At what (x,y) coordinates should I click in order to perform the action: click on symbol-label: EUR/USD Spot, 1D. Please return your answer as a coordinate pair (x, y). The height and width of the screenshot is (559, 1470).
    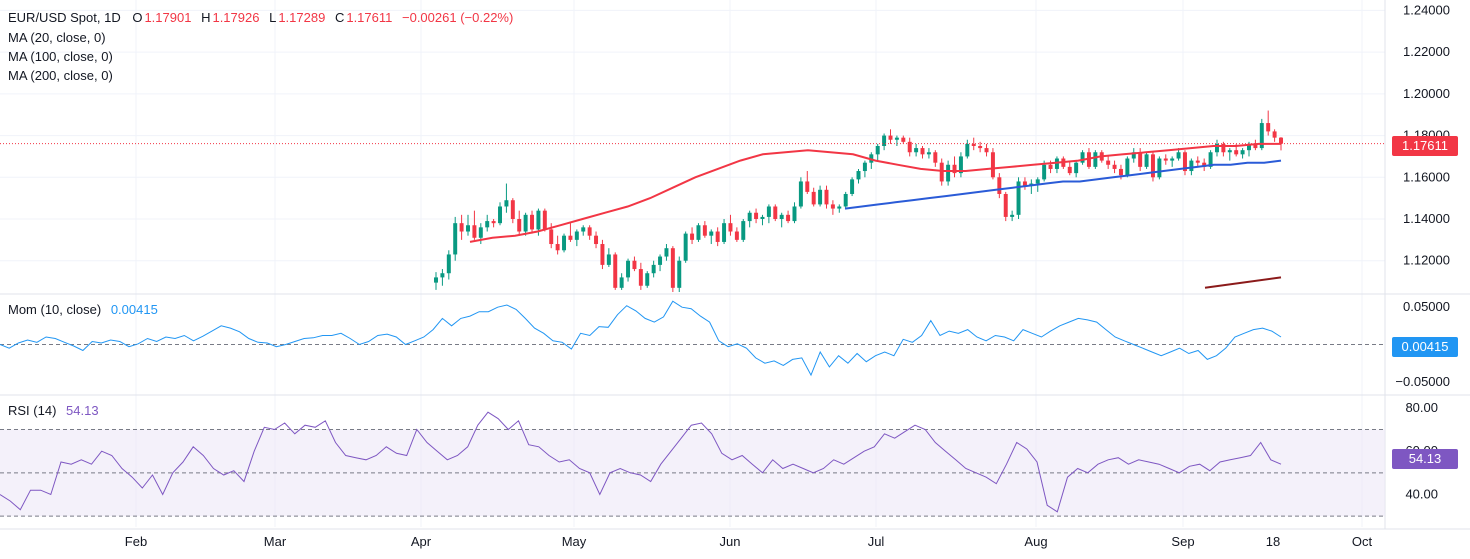
    Looking at the image, I should click on (64, 17).